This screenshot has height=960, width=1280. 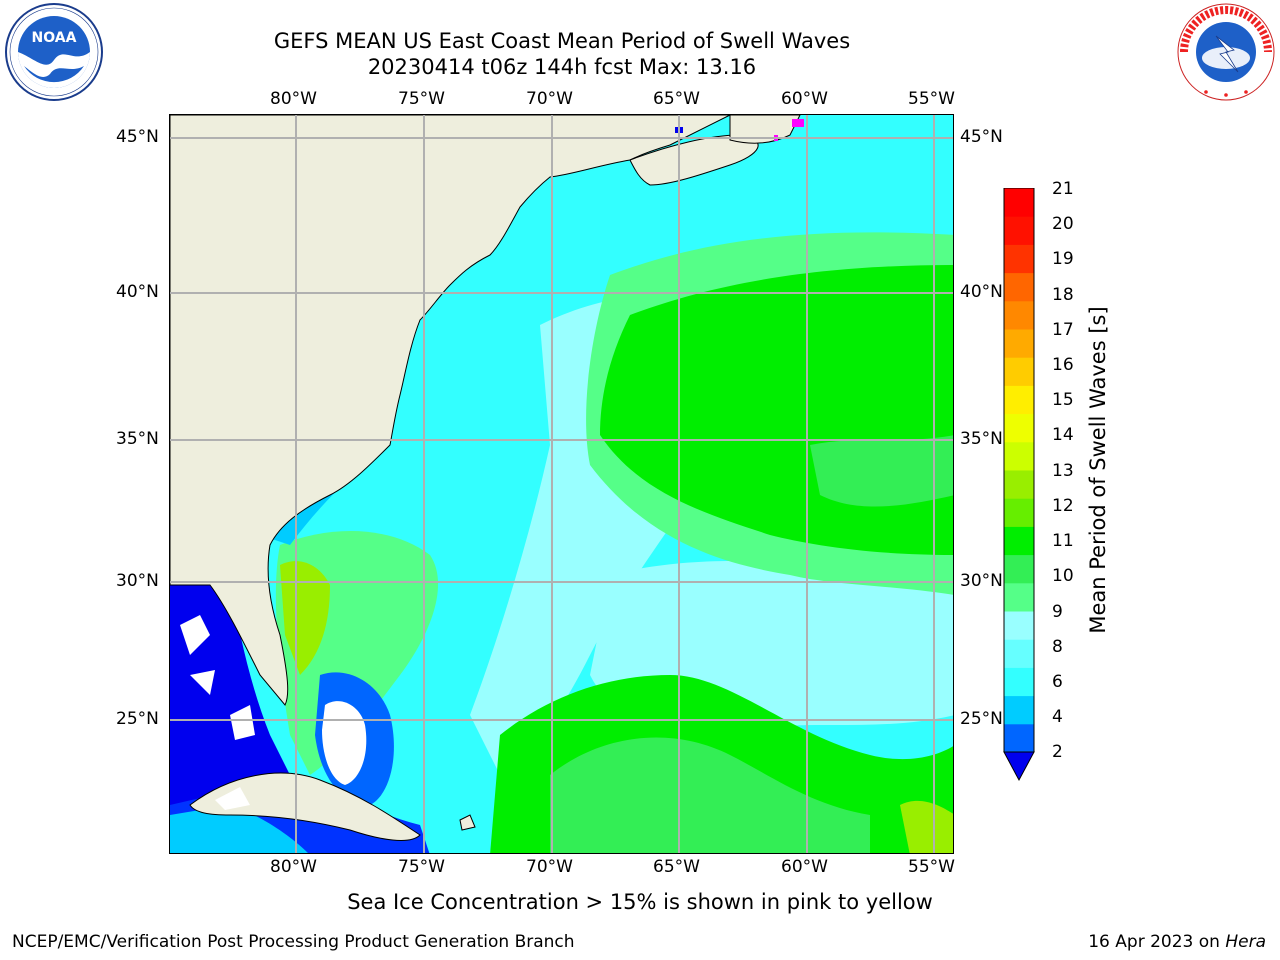 What do you see at coordinates (1098, 470) in the screenshot?
I see `colorbar-label: Mean Period of Swell Waves [s]` at bounding box center [1098, 470].